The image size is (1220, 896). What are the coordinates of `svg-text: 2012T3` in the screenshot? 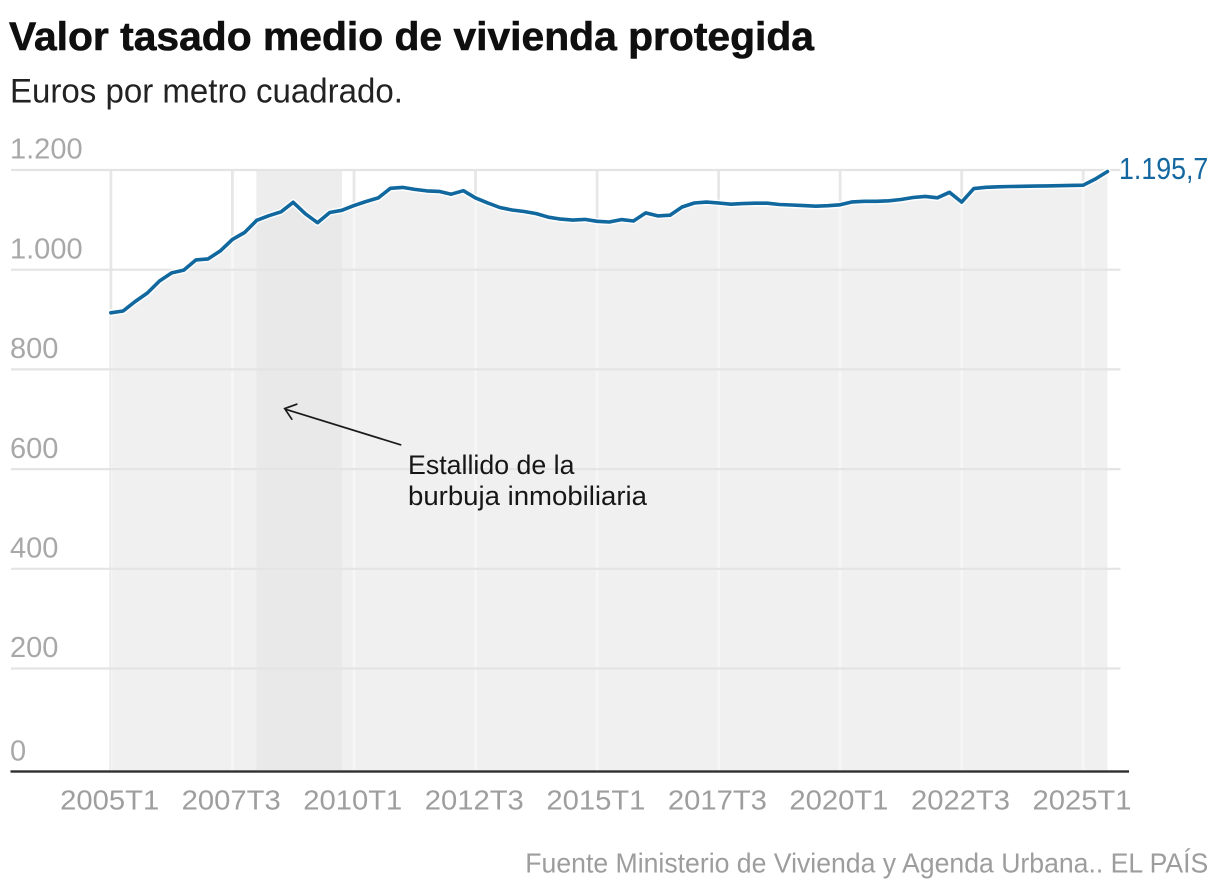 It's located at (474, 800).